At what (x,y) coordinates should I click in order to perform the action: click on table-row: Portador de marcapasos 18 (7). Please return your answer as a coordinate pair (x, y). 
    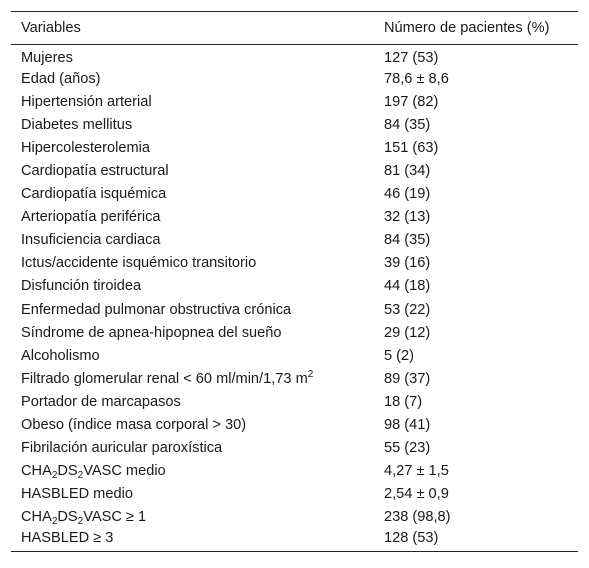
    Looking at the image, I should click on (294, 401).